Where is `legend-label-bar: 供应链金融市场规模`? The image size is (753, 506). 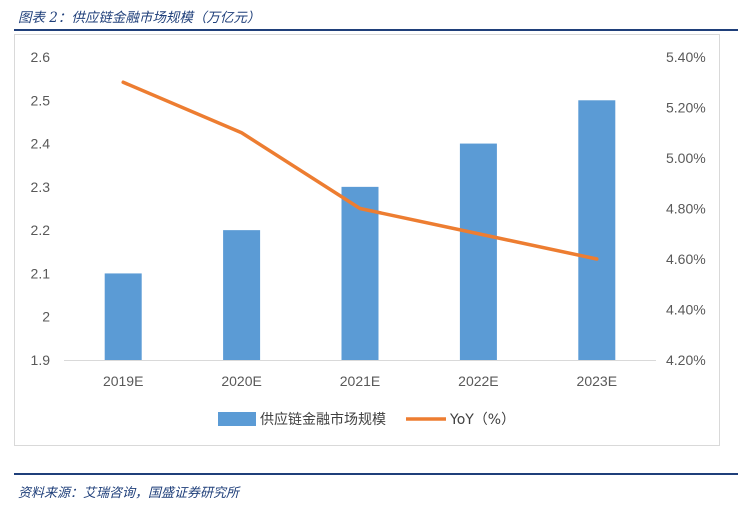 legend-label-bar: 供应链金融市场规模 is located at coordinates (323, 419).